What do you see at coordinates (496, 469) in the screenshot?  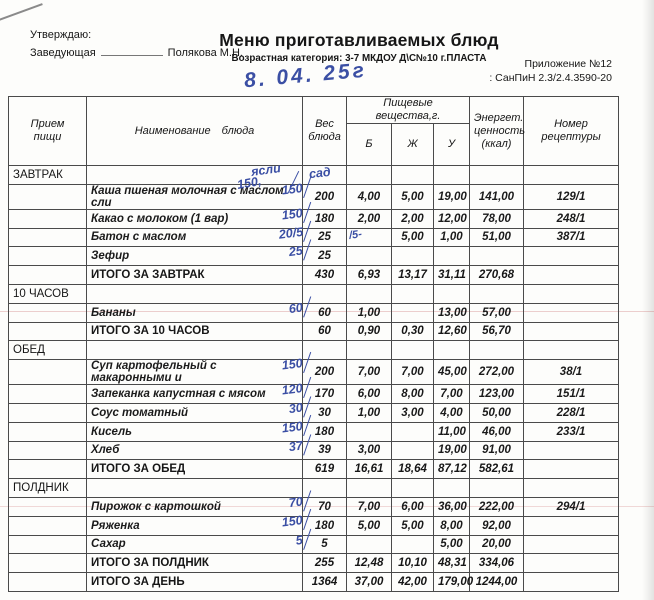 I see `energy-cell: 582,61` at bounding box center [496, 469].